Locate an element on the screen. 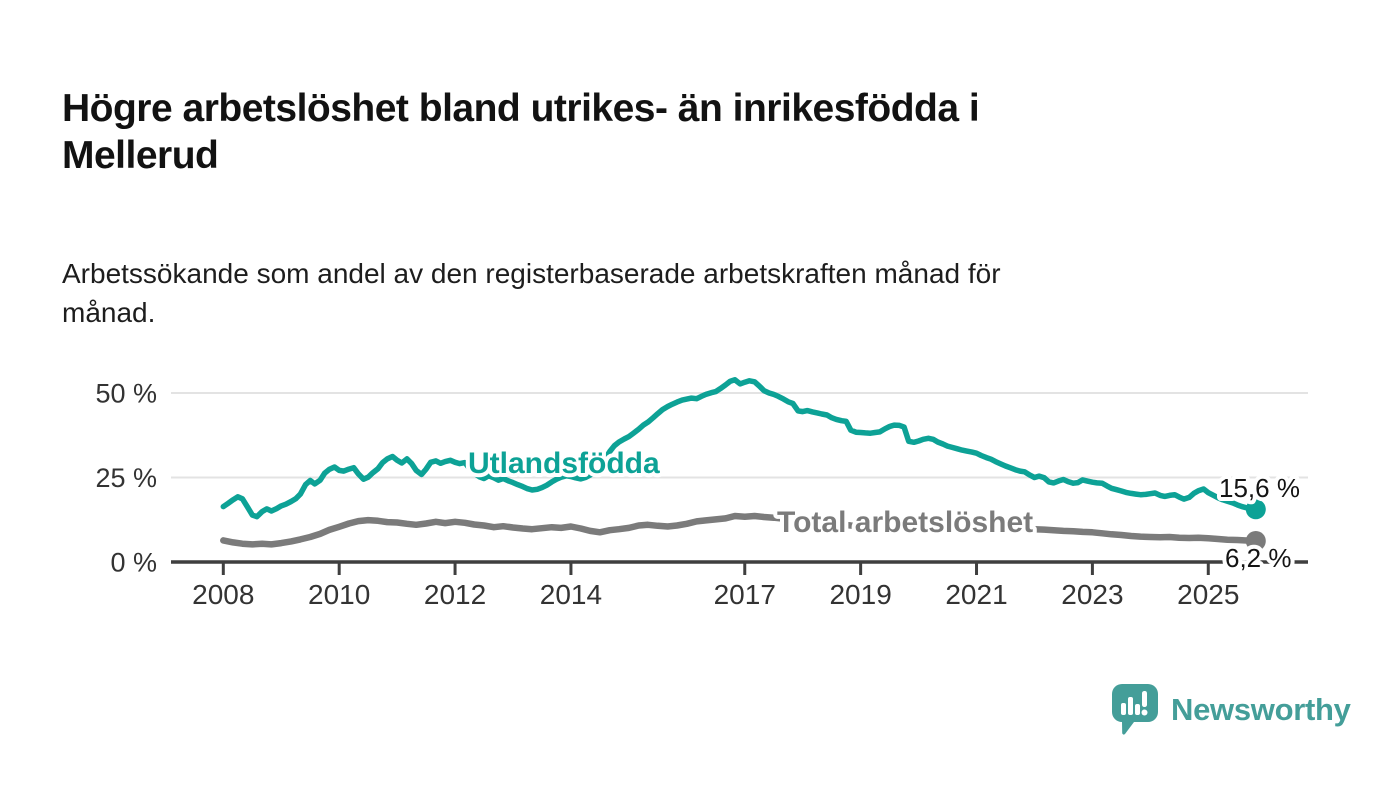  gridlines is located at coordinates (739, 435).